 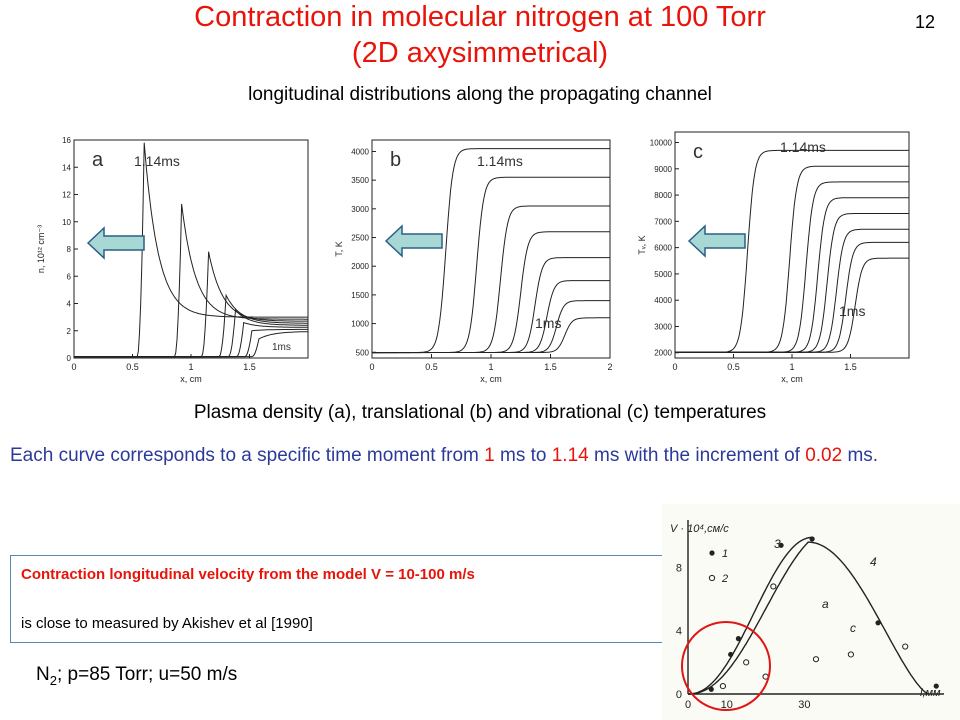 What do you see at coordinates (663, 248) in the screenshot?
I see `y-tick-label: 6000` at bounding box center [663, 248].